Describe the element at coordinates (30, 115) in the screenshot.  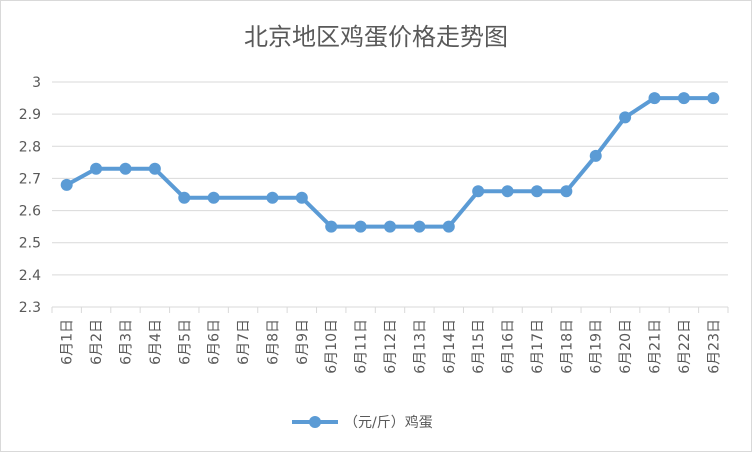
I see `y-tick-label: 2.9` at that location.